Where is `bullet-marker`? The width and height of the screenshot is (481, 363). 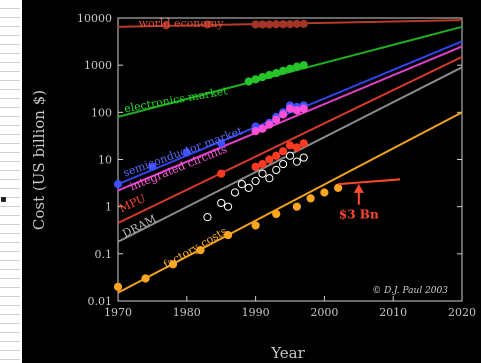
bullet-marker is located at coordinates (3, 199).